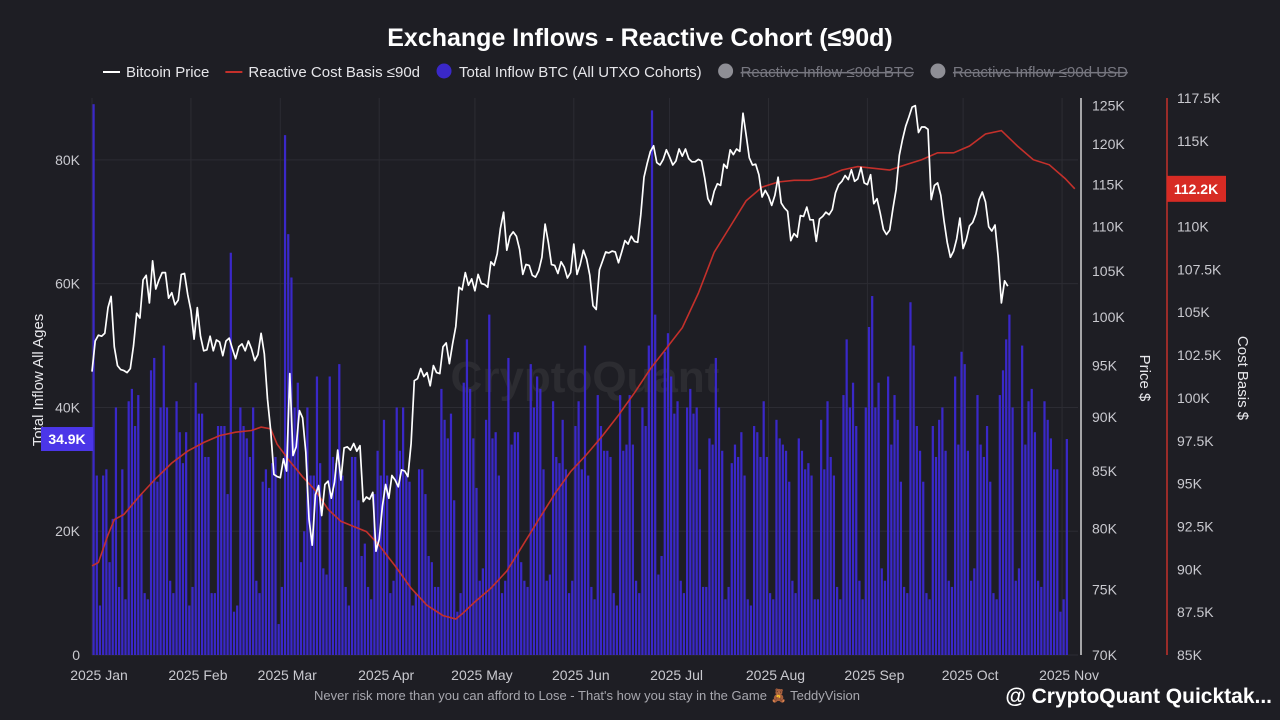 The width and height of the screenshot is (1280, 720). I want to click on cost-tick-label: 110K, so click(1193, 227).